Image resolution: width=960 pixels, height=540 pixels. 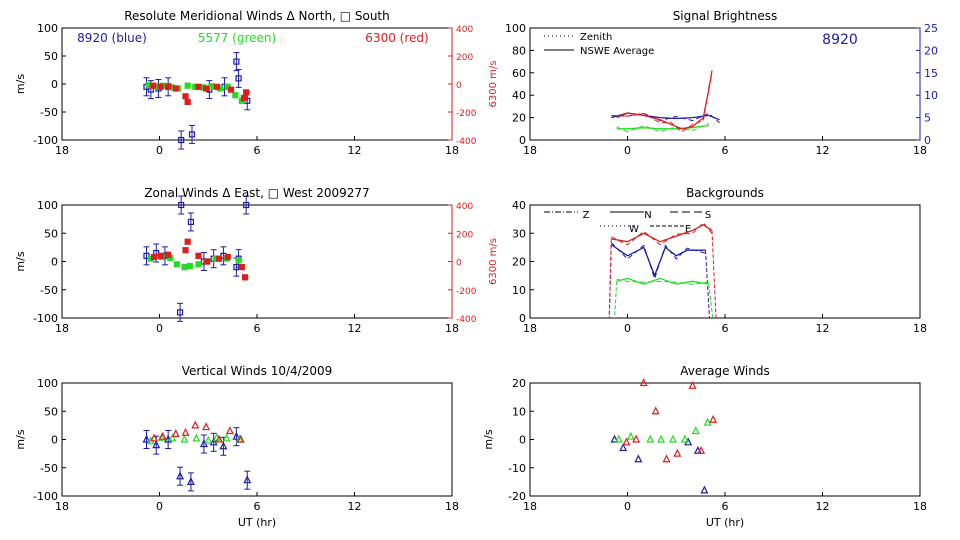 I want to click on y2-tick-label: 15, so click(x=931, y=73).